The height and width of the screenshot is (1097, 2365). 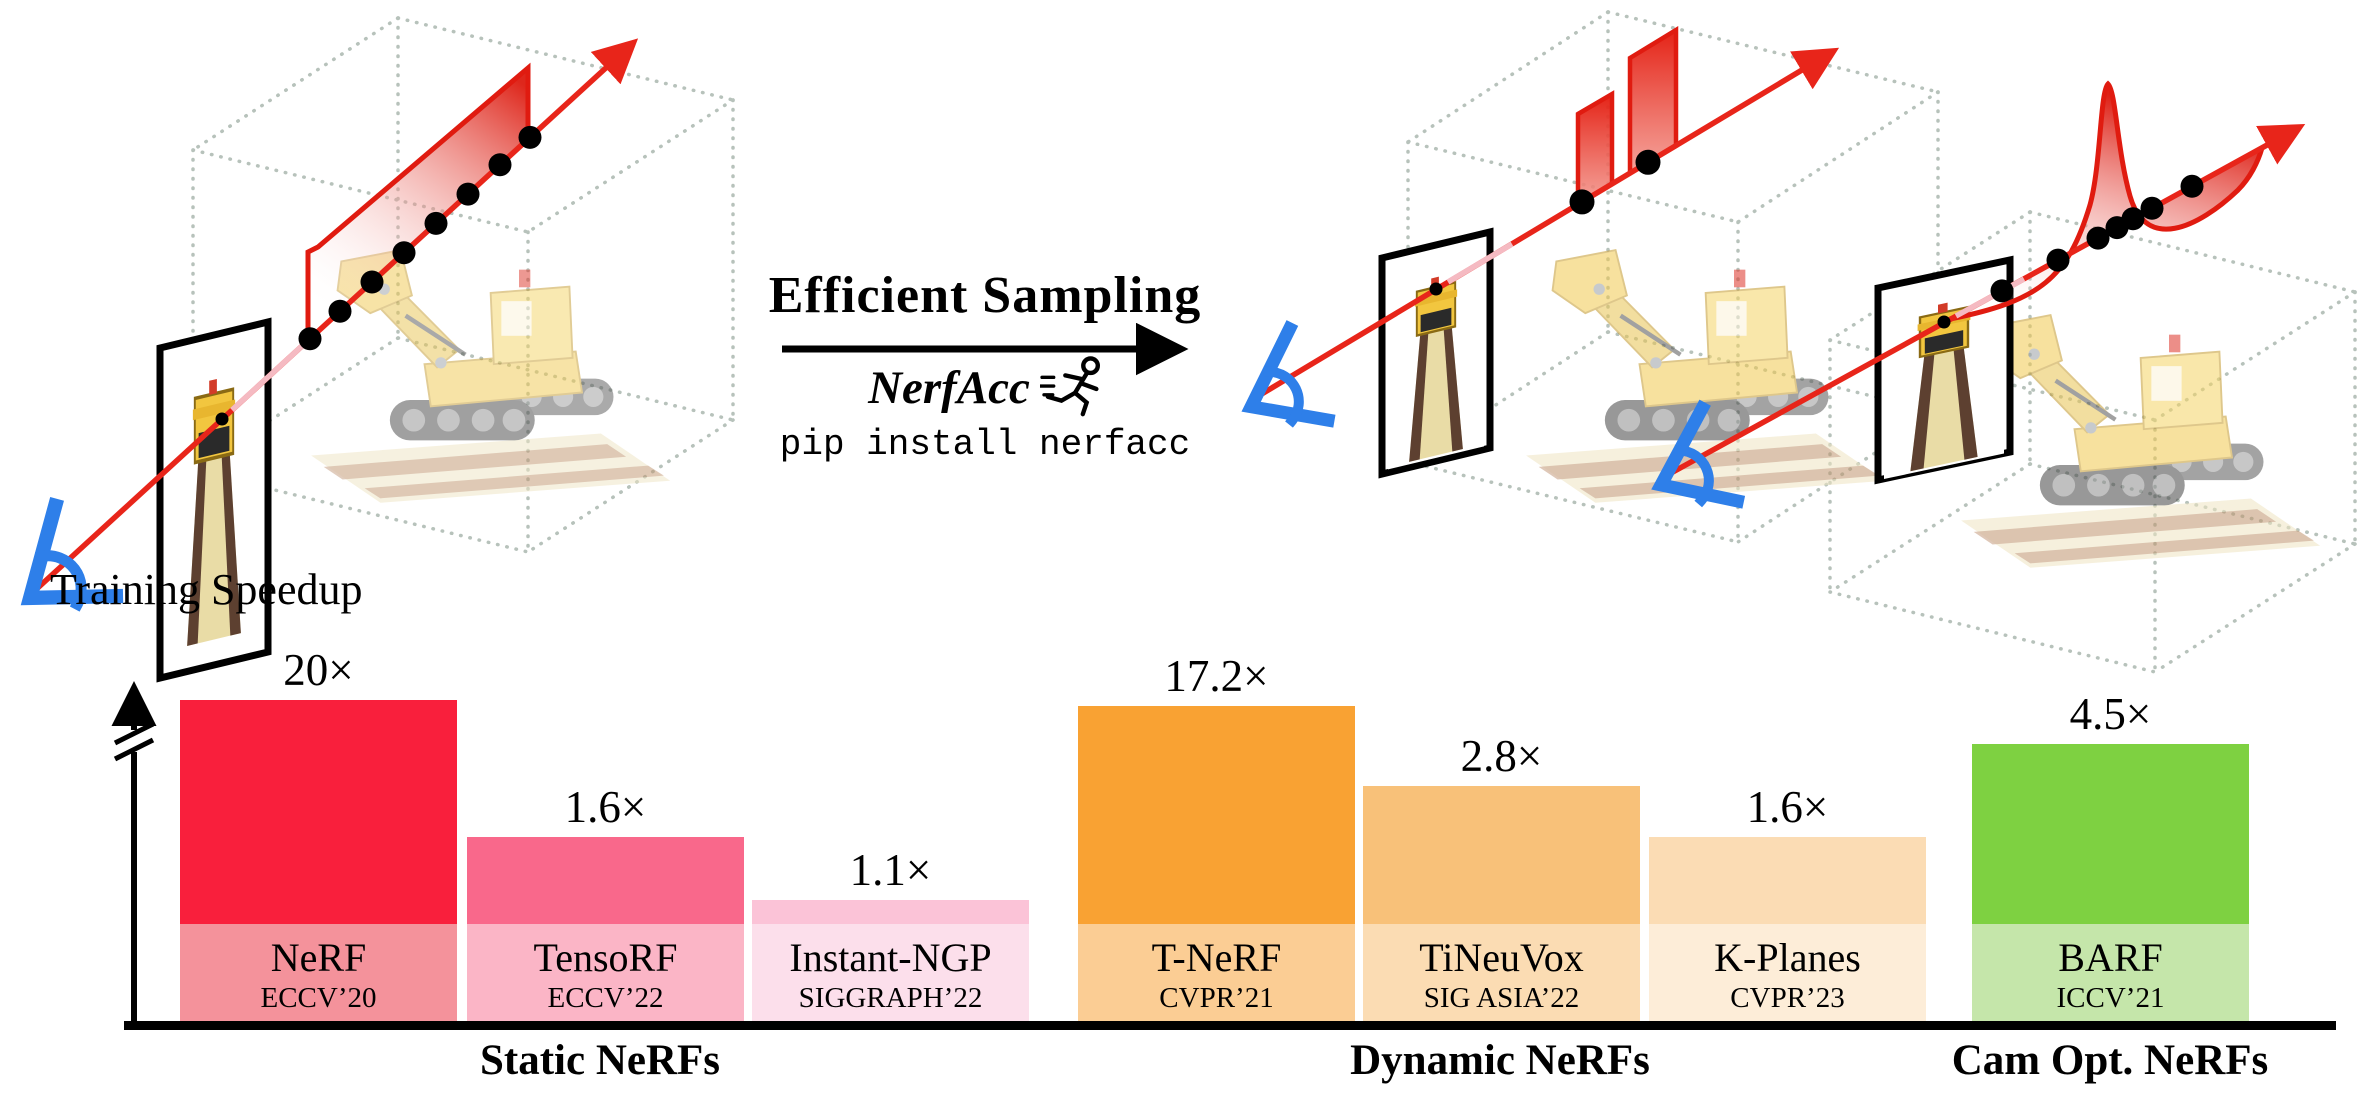 I want to click on bar-method: BARF, so click(x=2110, y=957).